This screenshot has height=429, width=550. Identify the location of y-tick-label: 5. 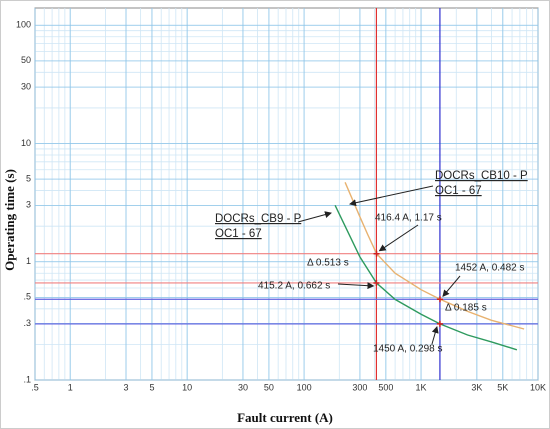
(28, 178).